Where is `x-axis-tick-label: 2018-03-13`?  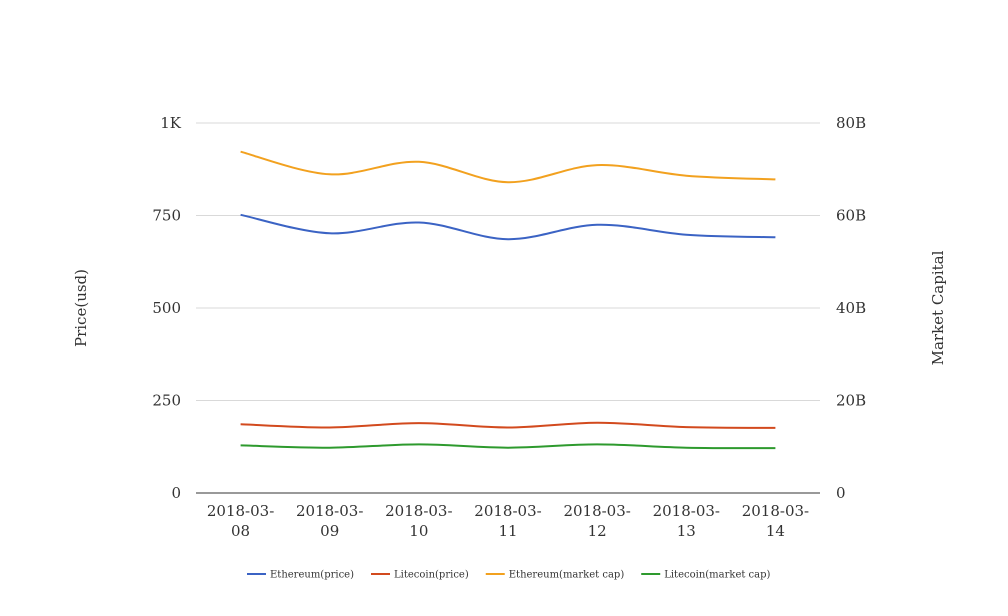
x-axis-tick-label: 2018-03-13 is located at coordinates (686, 521).